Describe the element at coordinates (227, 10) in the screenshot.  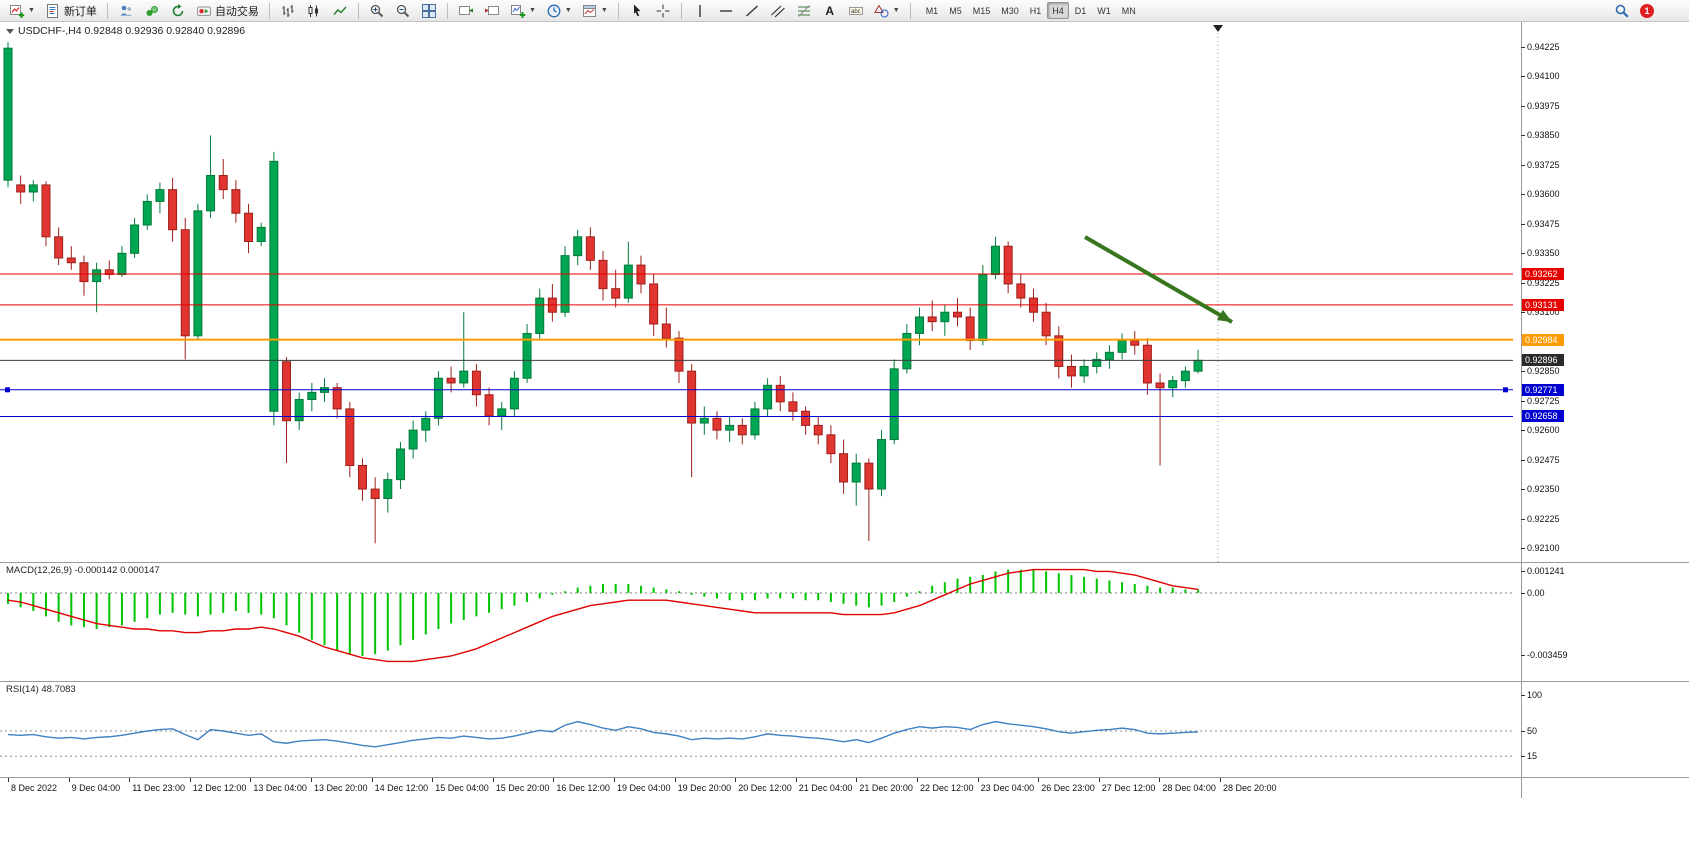
I see `autotrading-button: 自动交易` at that location.